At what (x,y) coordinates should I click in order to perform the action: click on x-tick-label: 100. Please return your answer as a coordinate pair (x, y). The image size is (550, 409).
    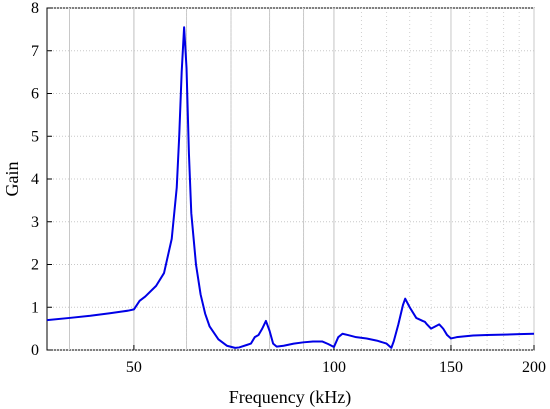
    Looking at the image, I should click on (334, 367).